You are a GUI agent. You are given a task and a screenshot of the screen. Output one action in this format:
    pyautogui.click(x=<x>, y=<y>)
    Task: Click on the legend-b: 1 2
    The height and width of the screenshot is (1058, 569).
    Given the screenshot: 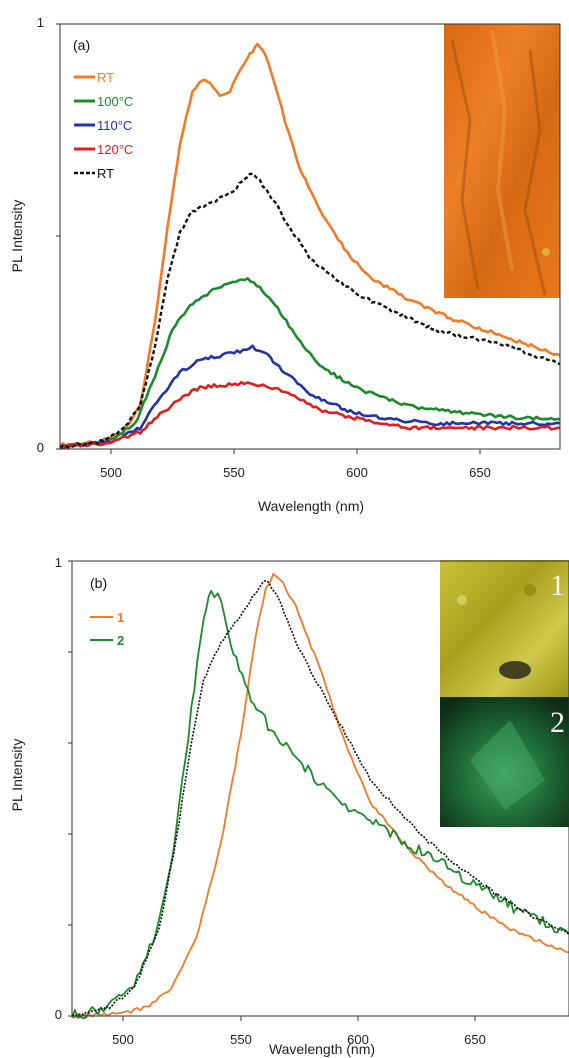 What is the action you would take?
    pyautogui.click(x=107, y=629)
    